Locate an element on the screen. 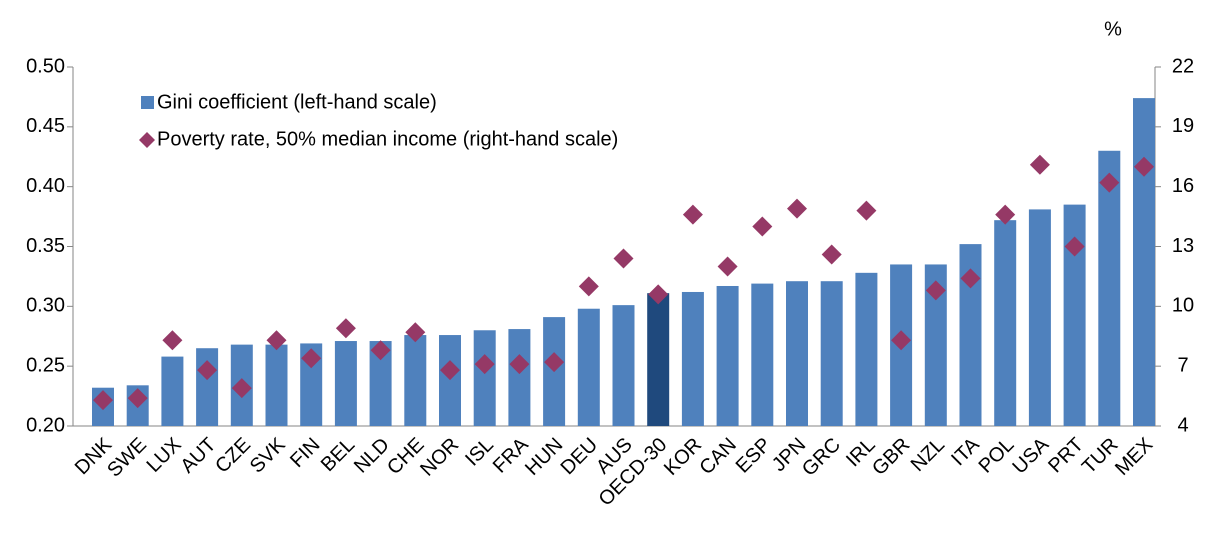  x-tick-label: POL is located at coordinates (997, 456).